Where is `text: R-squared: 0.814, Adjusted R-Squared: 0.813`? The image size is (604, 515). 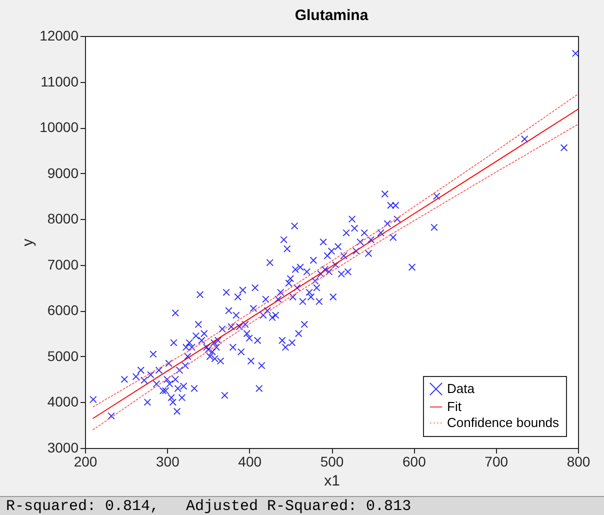
text: R-squared: 0.814, Adjusted R-Squared: 0.813 is located at coordinates (302, 505).